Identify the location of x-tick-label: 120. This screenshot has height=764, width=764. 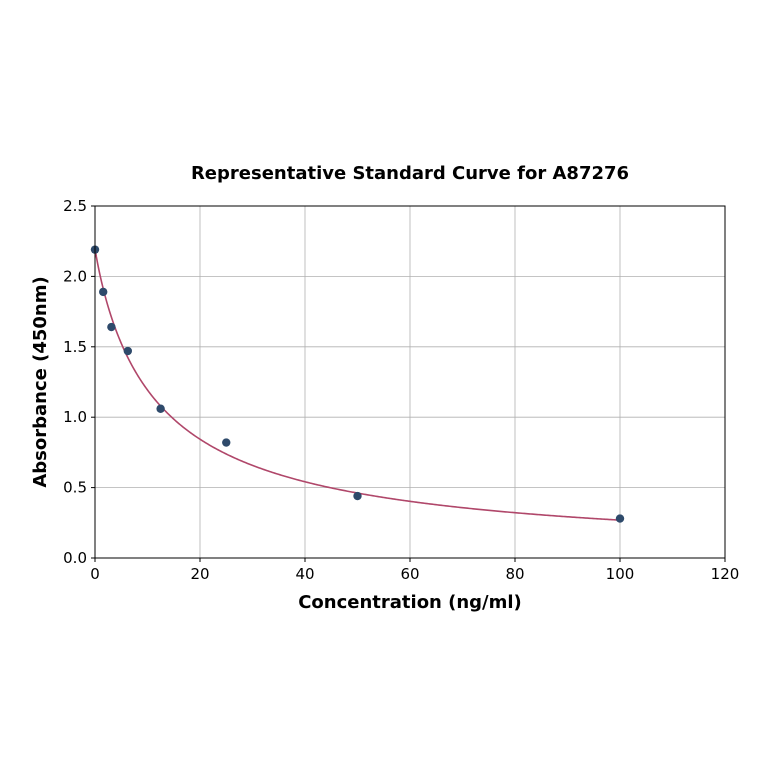
(725, 574).